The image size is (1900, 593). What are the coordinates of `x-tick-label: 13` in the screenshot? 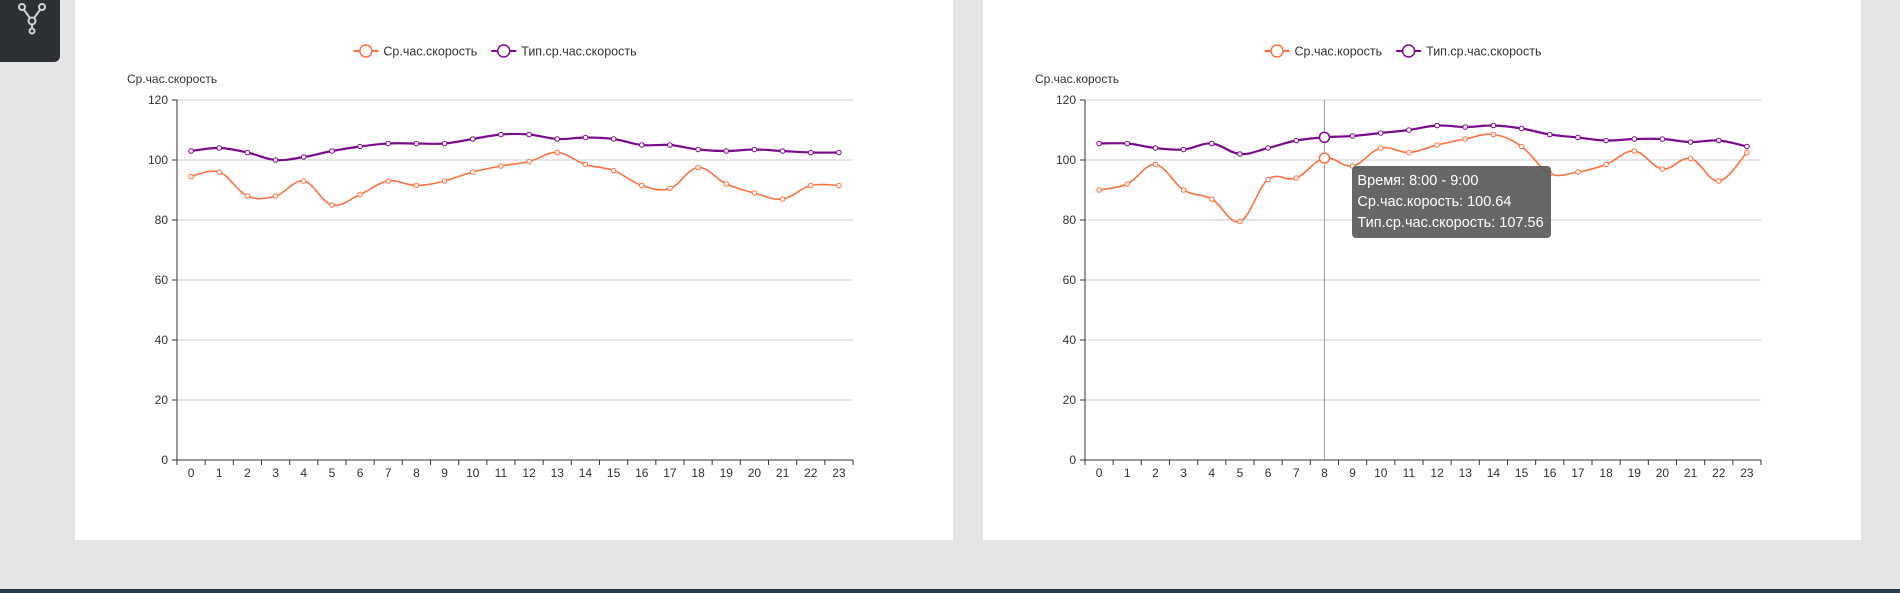 It's located at (558, 473).